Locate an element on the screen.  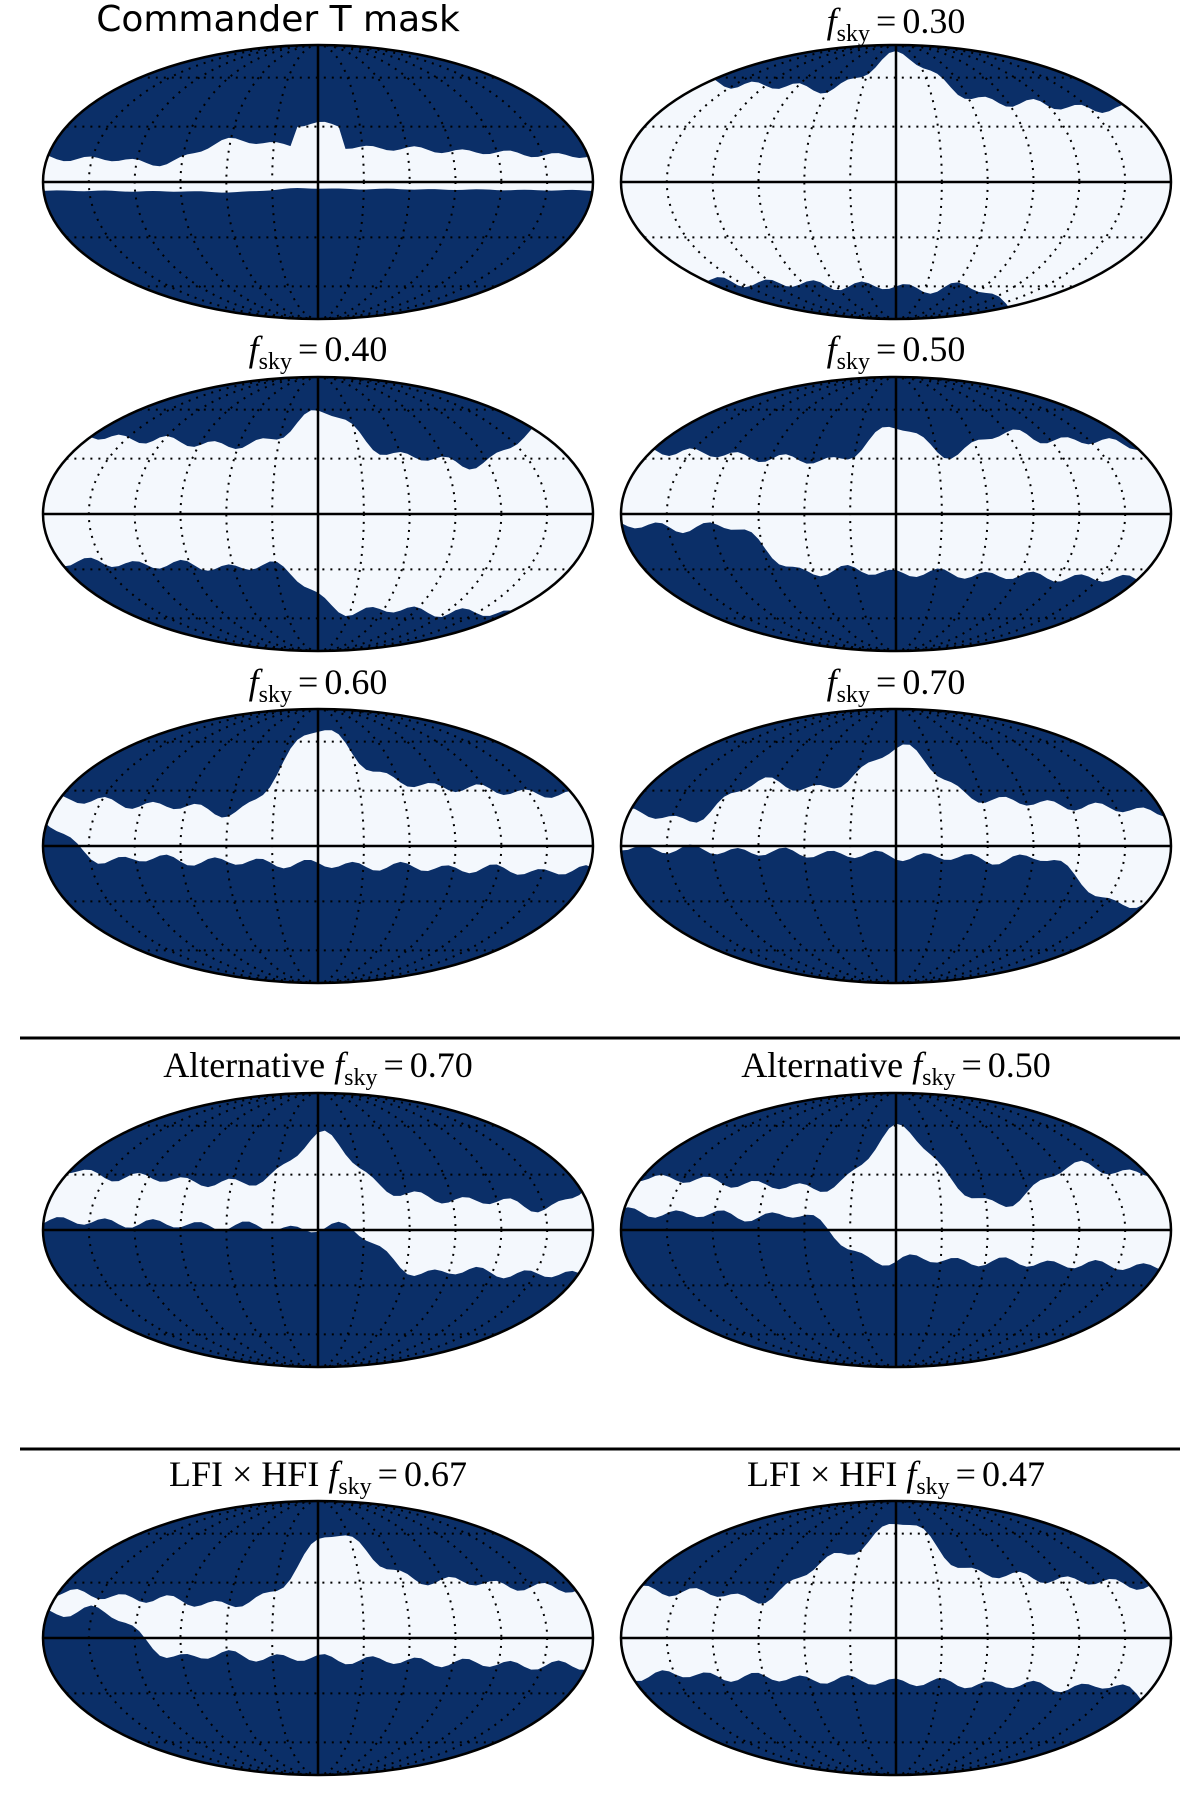
panel-title: fsky = 0.40 is located at coordinates (318, 352).